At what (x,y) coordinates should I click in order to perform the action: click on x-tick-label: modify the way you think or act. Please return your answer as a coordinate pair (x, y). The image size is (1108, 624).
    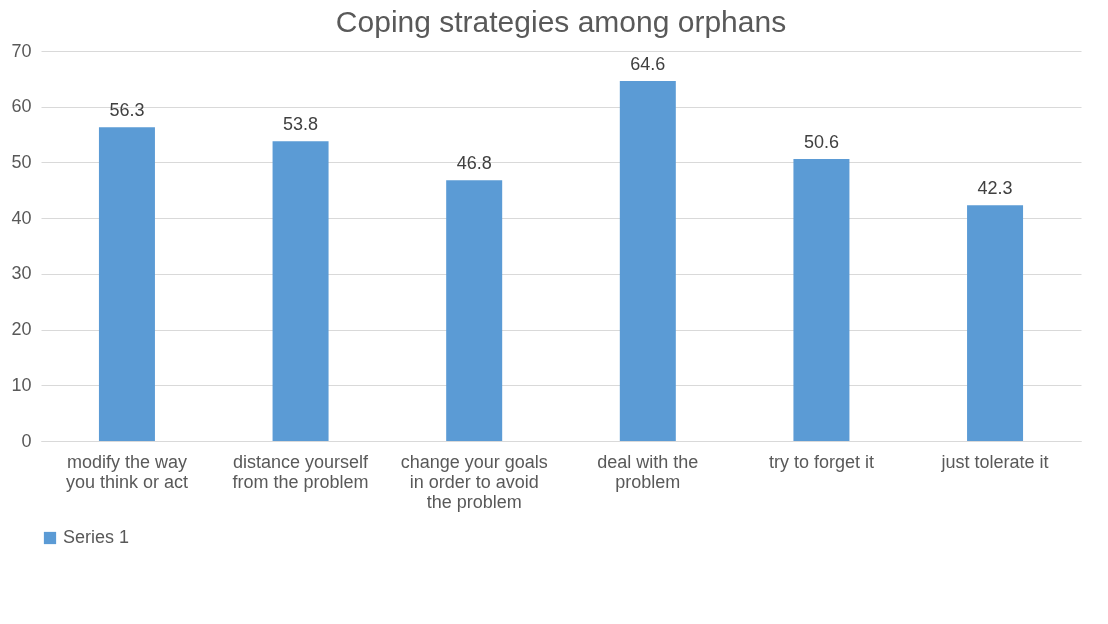
    Looking at the image, I should click on (126, 471).